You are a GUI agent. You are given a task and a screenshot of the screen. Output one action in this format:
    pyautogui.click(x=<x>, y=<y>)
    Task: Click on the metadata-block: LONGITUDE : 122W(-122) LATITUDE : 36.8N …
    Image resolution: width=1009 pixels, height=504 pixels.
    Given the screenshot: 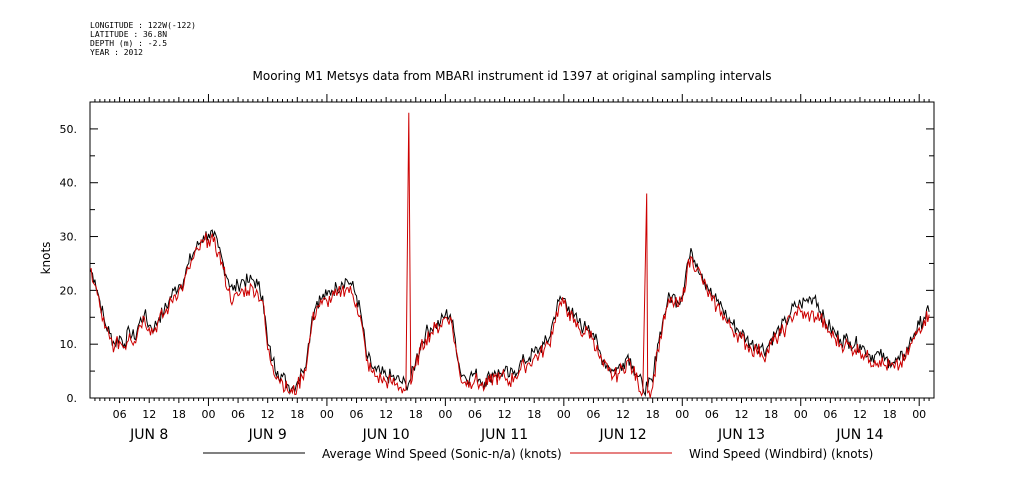 What is the action you would take?
    pyautogui.click(x=143, y=39)
    